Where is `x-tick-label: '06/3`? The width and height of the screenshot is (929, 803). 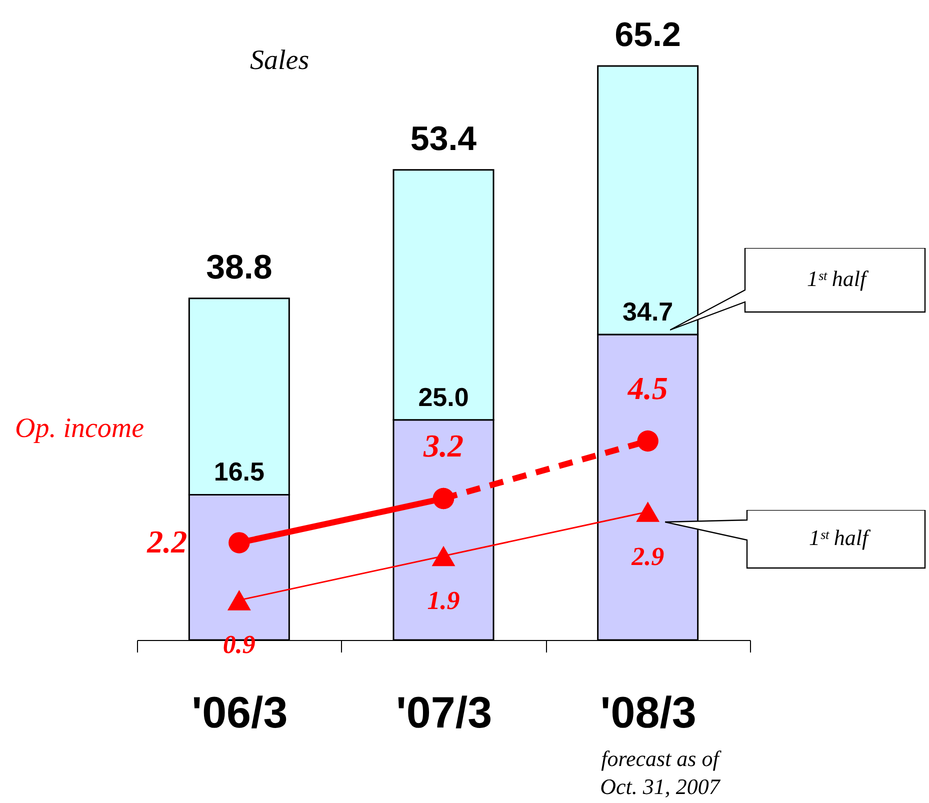
x-tick-label: '06/3 is located at coordinates (240, 713).